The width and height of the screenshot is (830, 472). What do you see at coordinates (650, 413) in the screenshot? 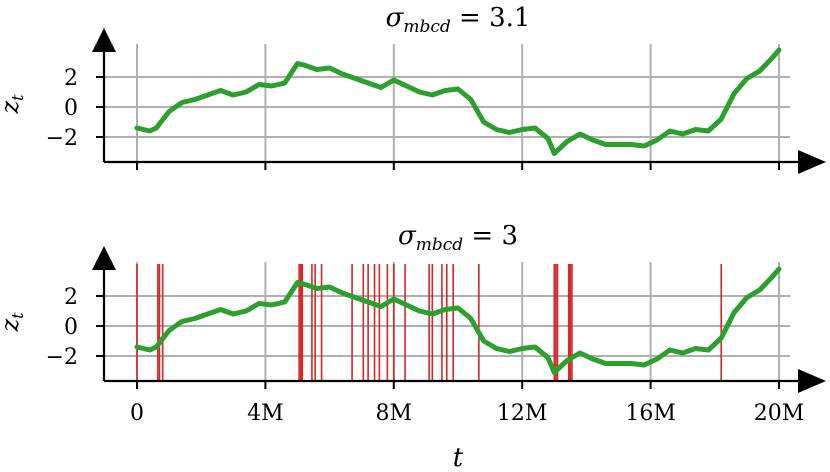
I see `x-tick-label-4: 16M` at bounding box center [650, 413].